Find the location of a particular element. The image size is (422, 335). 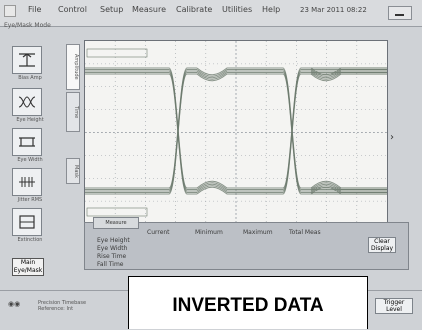

eye-width-icon is located at coordinates (27, 142).